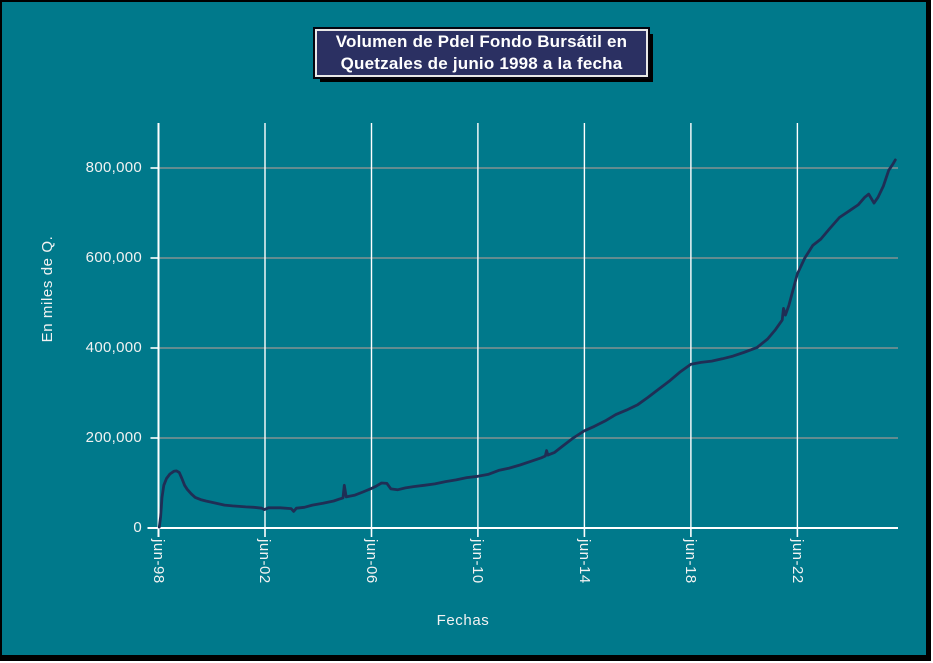 This screenshot has width=933, height=663. Describe the element at coordinates (691, 561) in the screenshot. I see `x-tick-label: jun-18` at that location.